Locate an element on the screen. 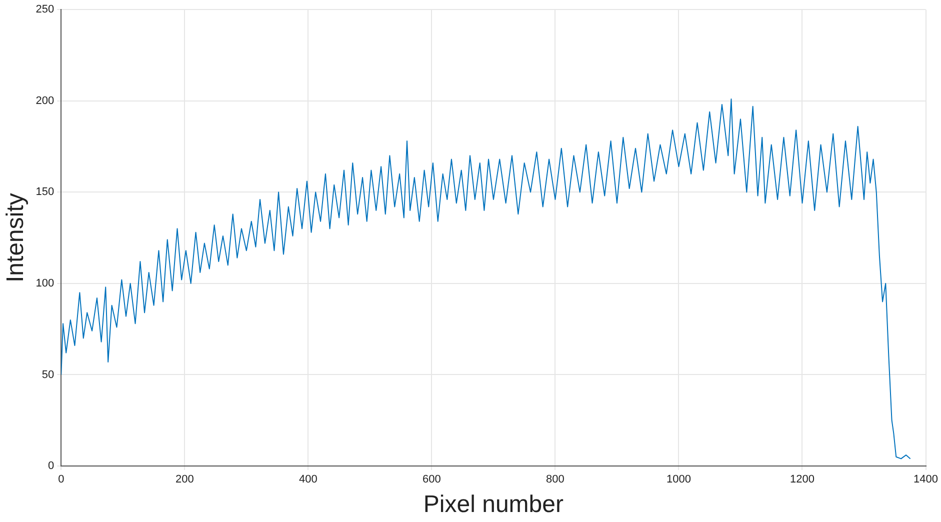  x-tick-label: 200 is located at coordinates (184, 480).